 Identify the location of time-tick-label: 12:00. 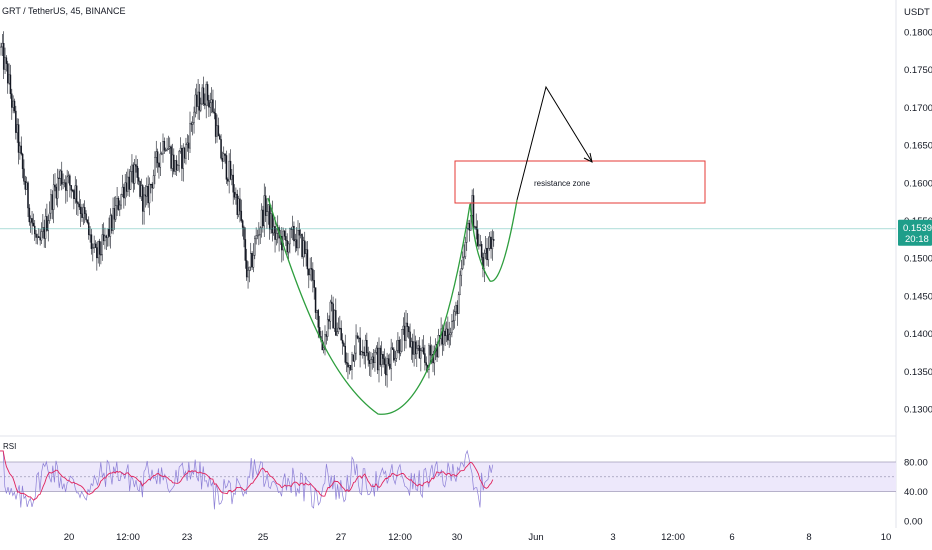
(128, 537).